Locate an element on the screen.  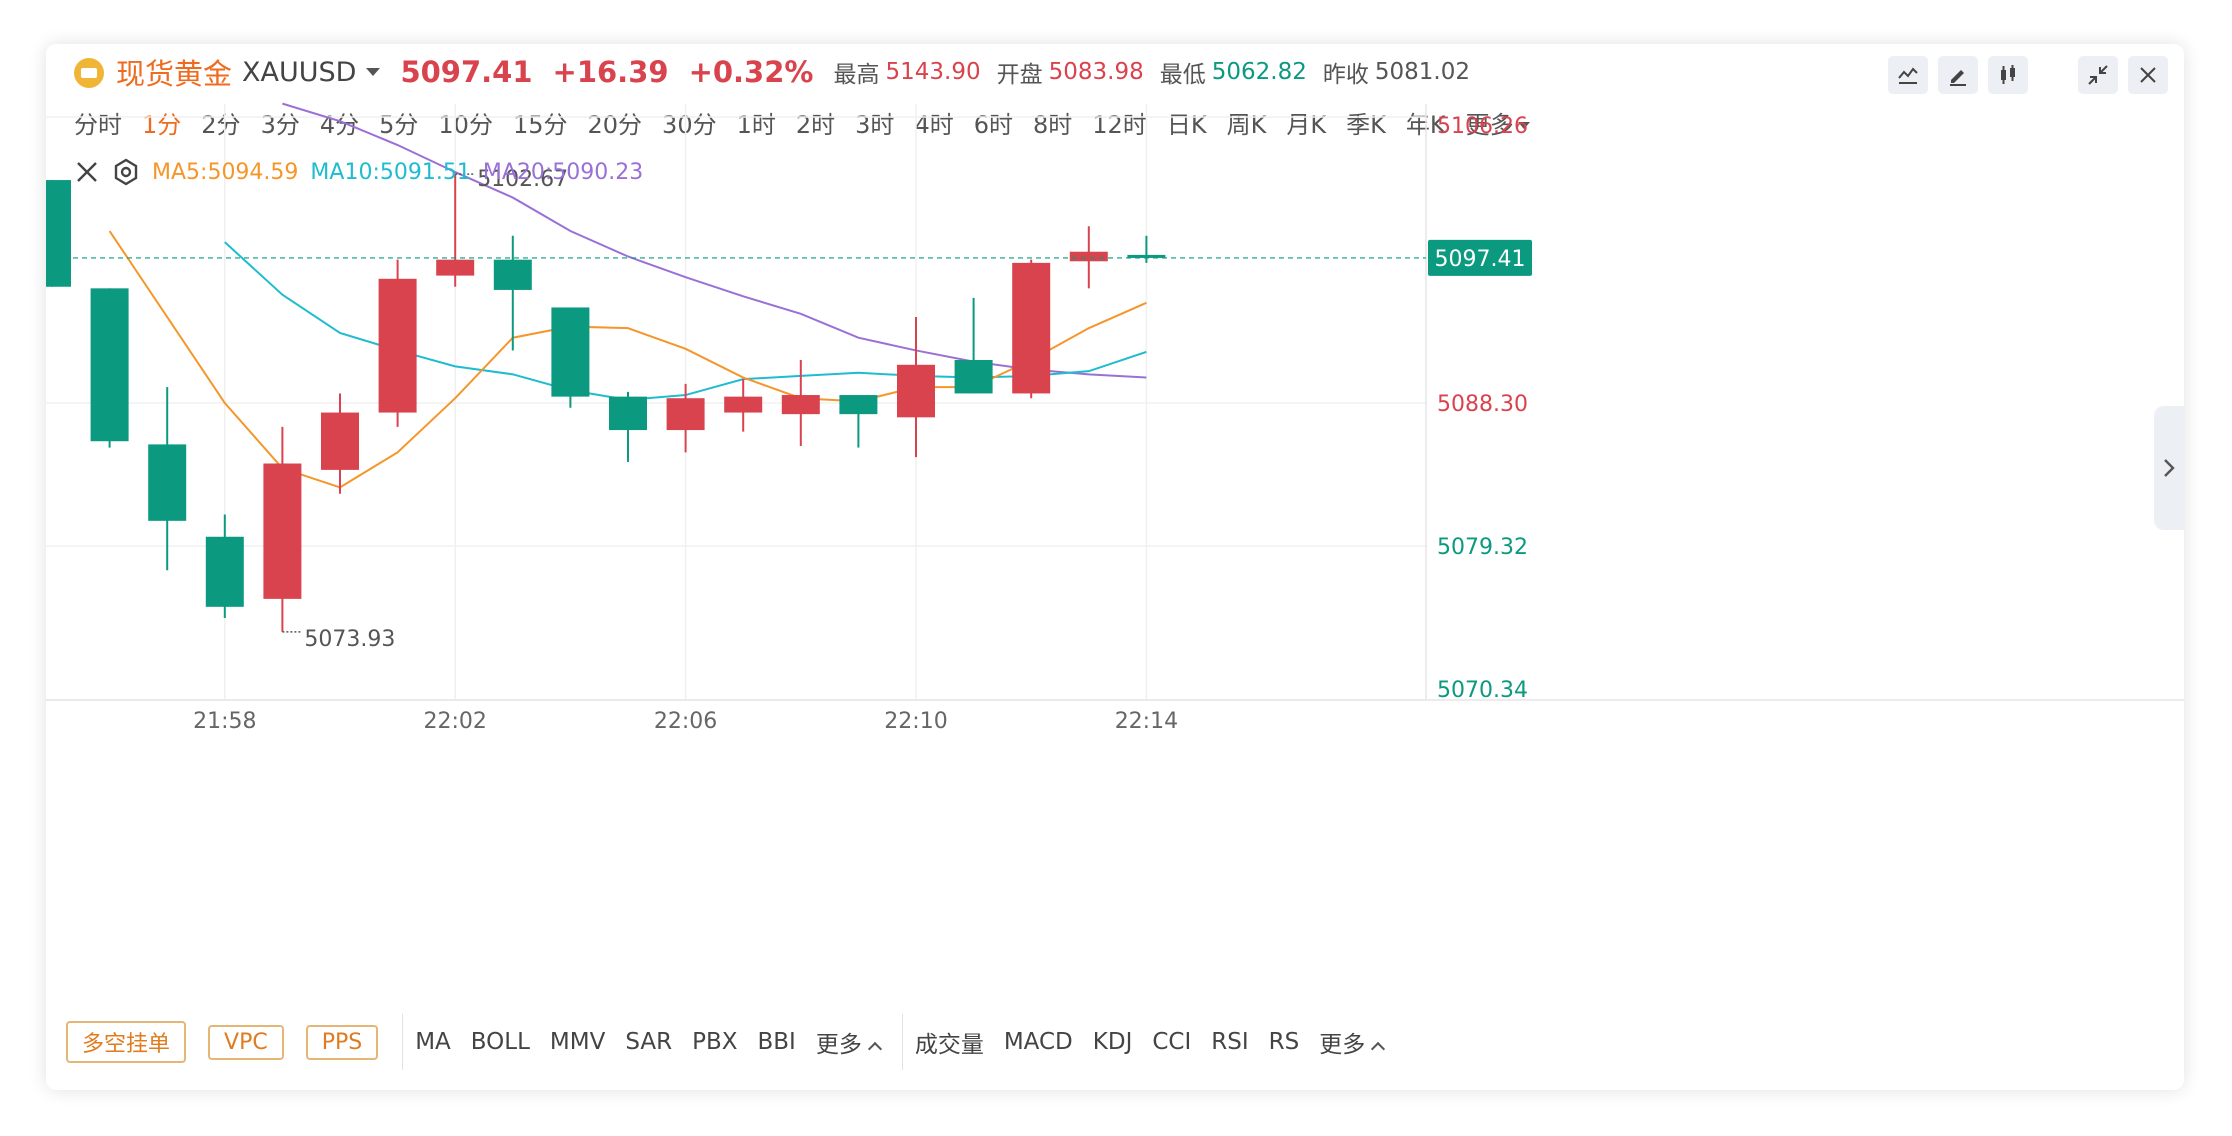
instrument-title: 现货黄金 is located at coordinates (174, 74).